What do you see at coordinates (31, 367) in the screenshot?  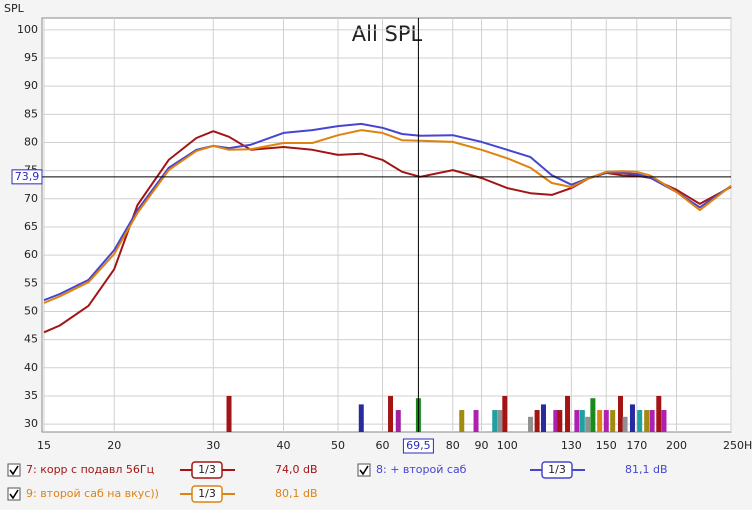 I see `y-tick-label: 40` at bounding box center [31, 367].